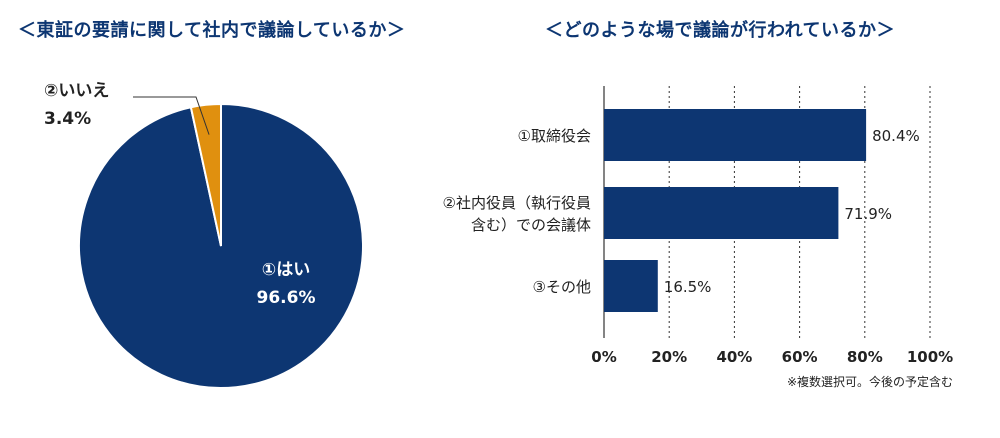  I want to click on x-tick-label: 100%, so click(930, 357).